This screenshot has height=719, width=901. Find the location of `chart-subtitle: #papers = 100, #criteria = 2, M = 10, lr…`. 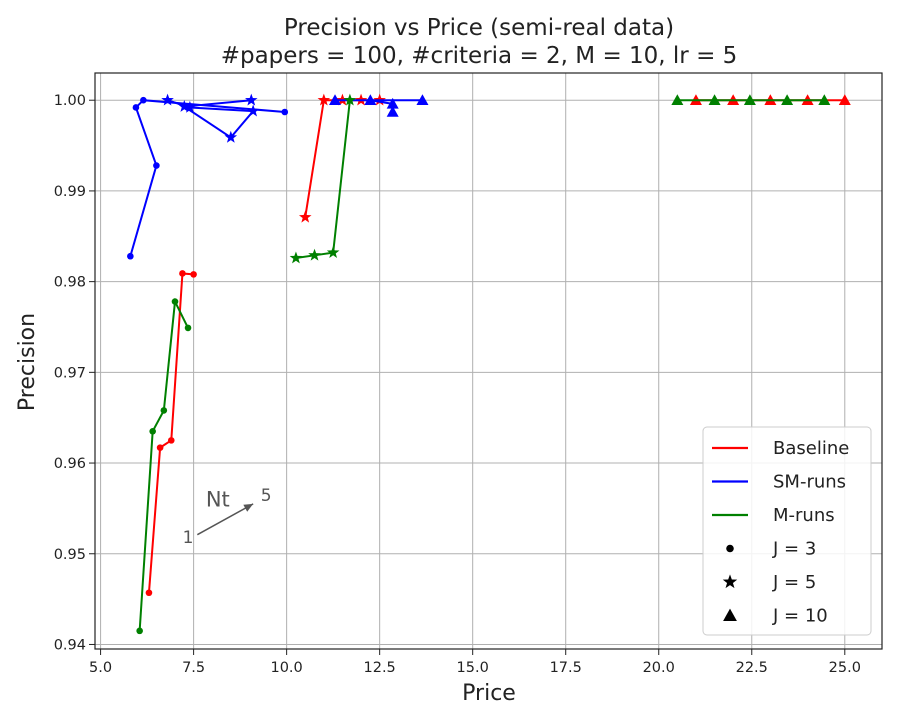

chart-subtitle: #papers = 100, #criteria = 2, M = 10, lr… is located at coordinates (479, 56).